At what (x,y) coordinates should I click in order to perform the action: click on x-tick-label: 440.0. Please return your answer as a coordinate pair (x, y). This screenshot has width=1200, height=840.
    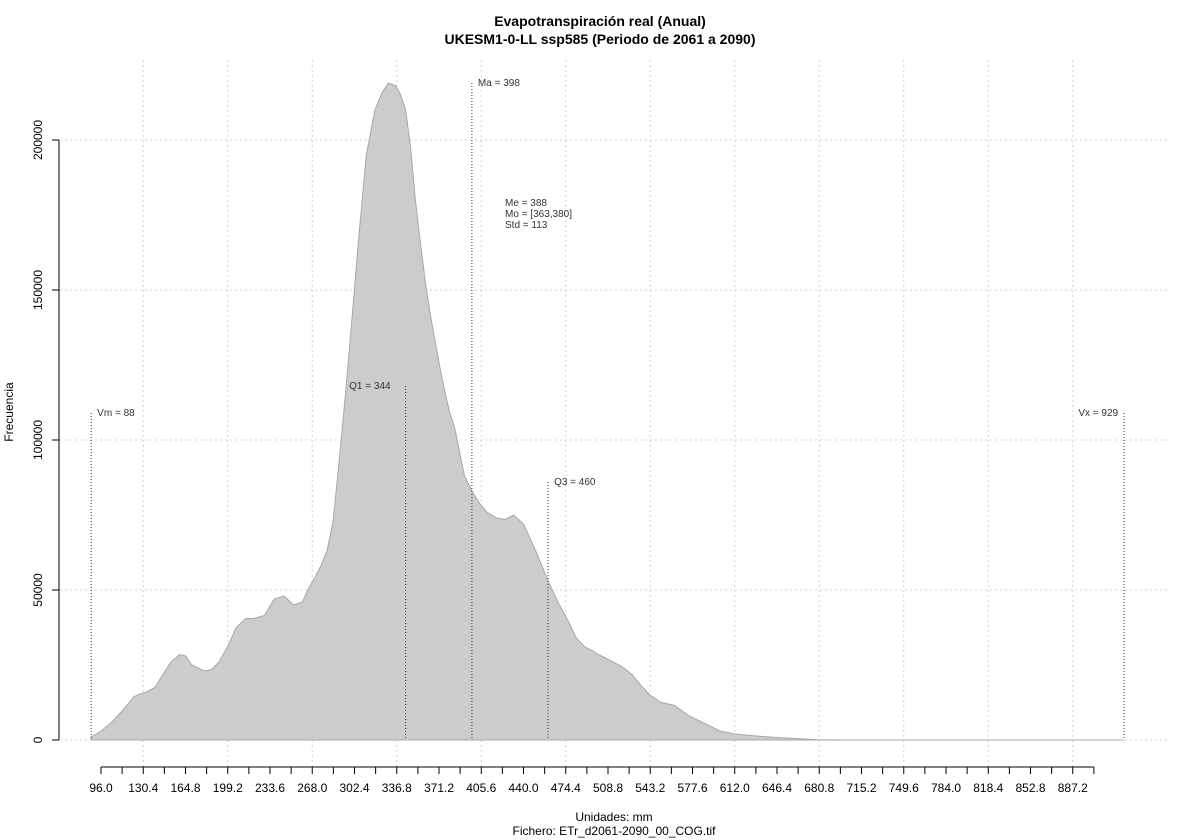
    Looking at the image, I should click on (523, 788).